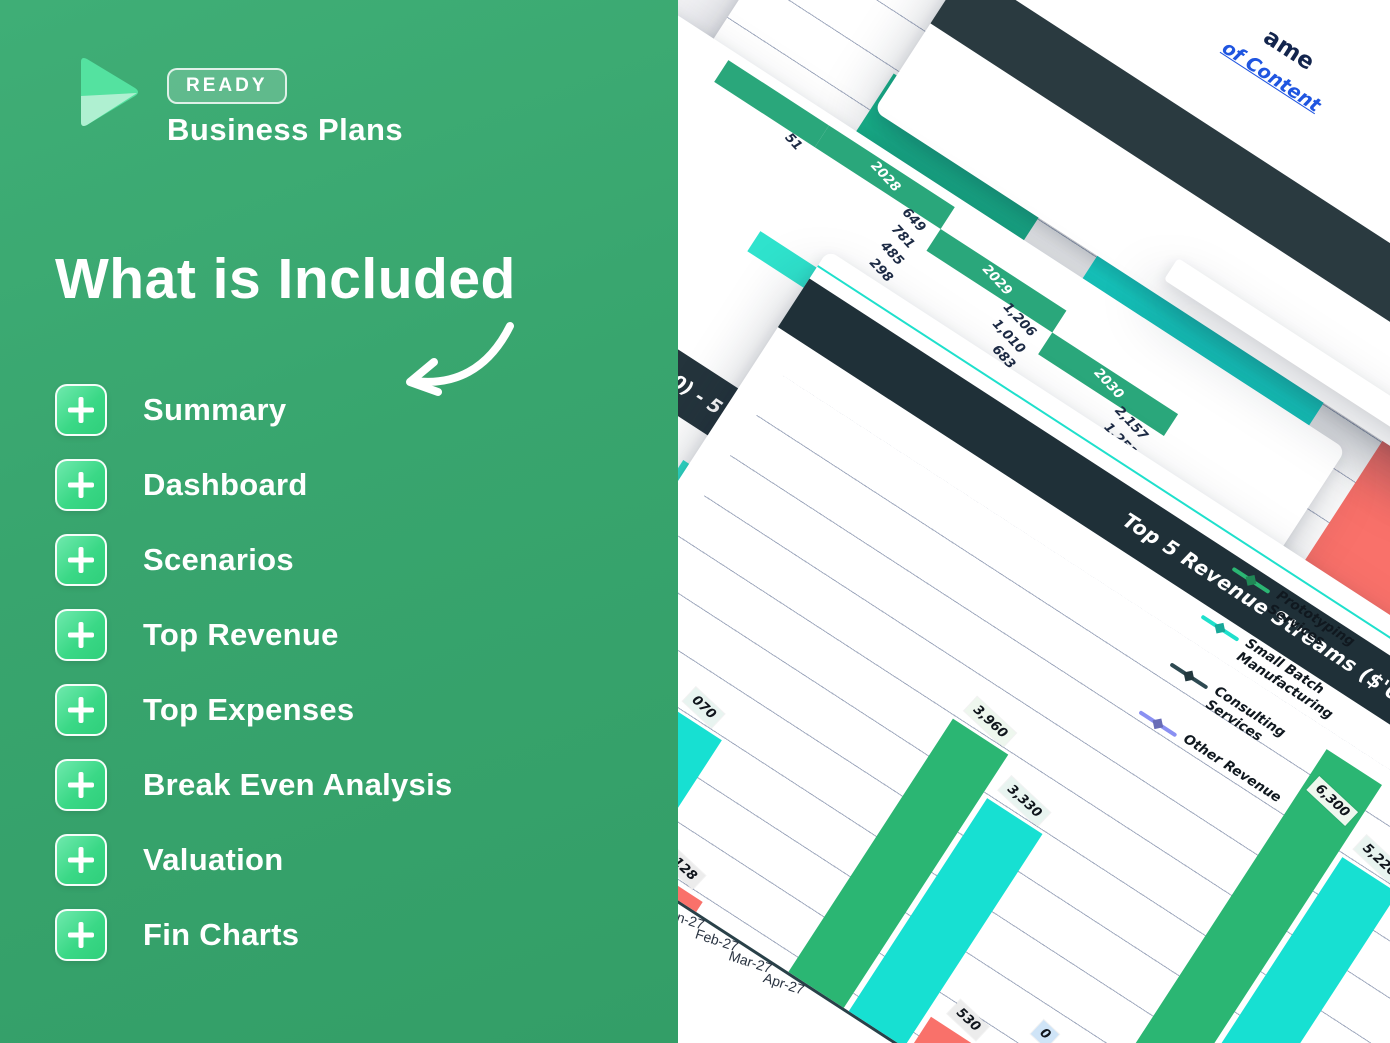 This screenshot has width=1390, height=1043. I want to click on feature-item-scenarios: Scenarios, so click(254, 560).